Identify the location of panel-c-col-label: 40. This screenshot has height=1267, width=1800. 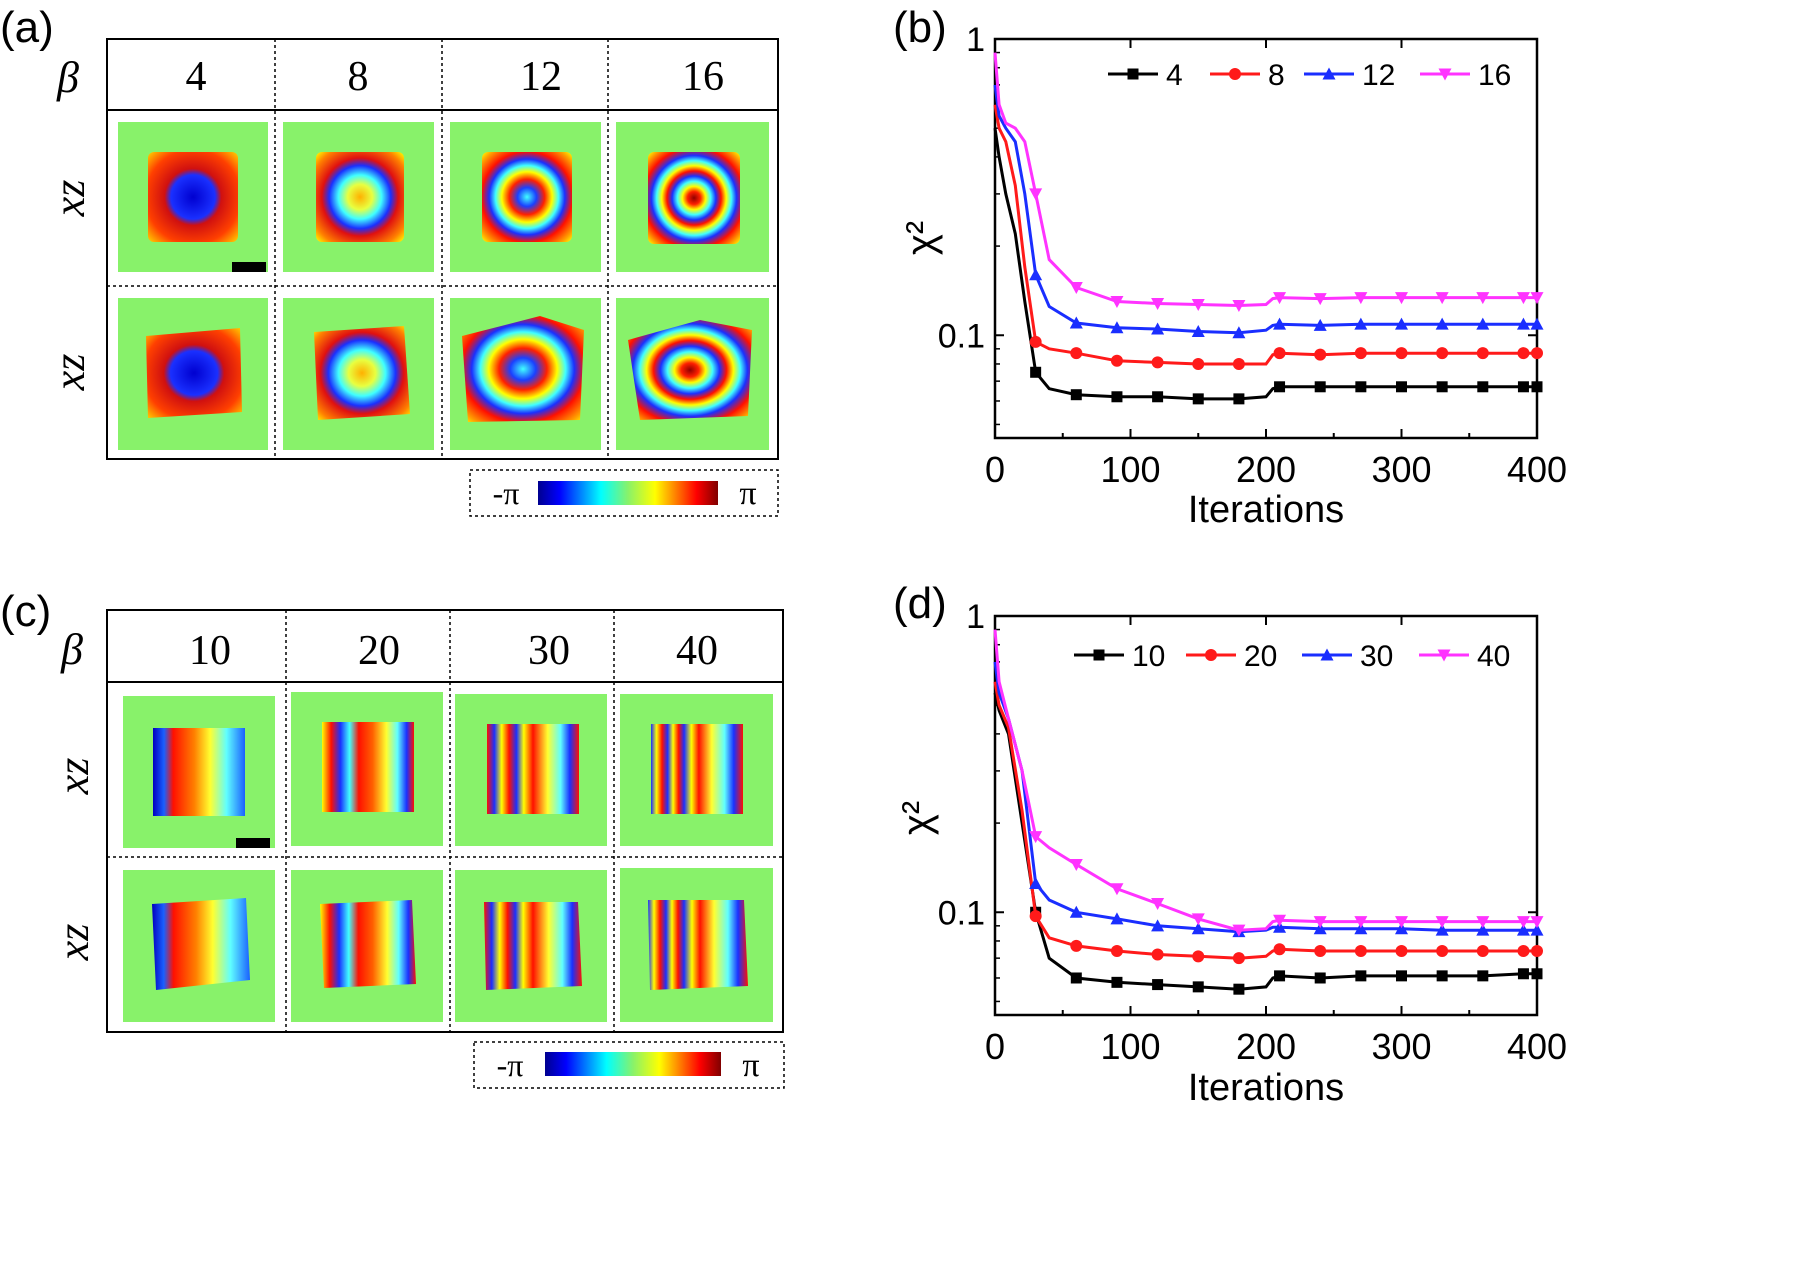
(697, 651).